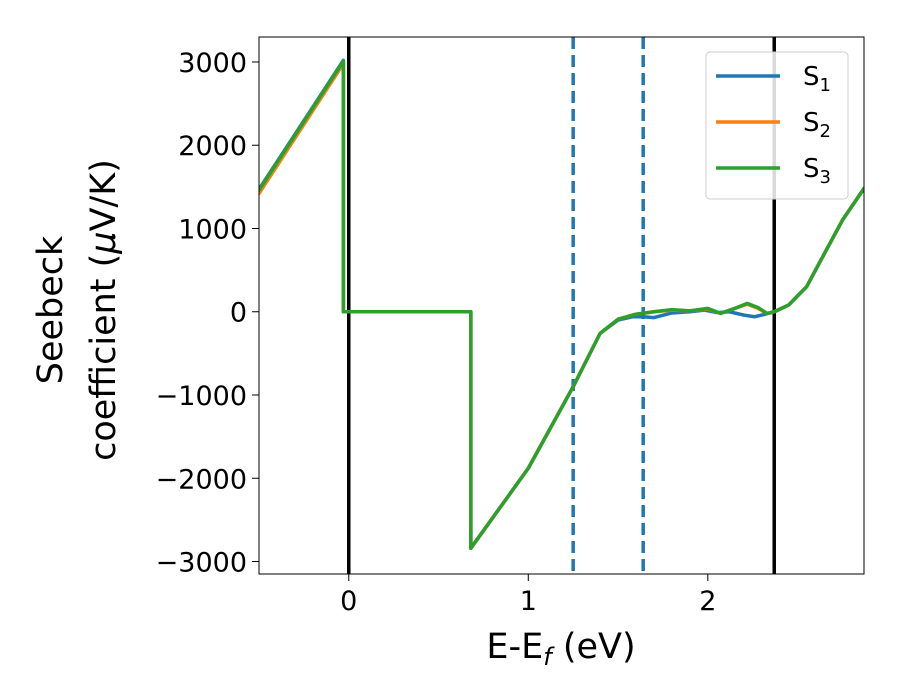 The width and height of the screenshot is (900, 700). Describe the element at coordinates (207, 313) in the screenshot. I see `y-axis: 3000 2000 1000 0 −1000 −2000 −3000` at that location.